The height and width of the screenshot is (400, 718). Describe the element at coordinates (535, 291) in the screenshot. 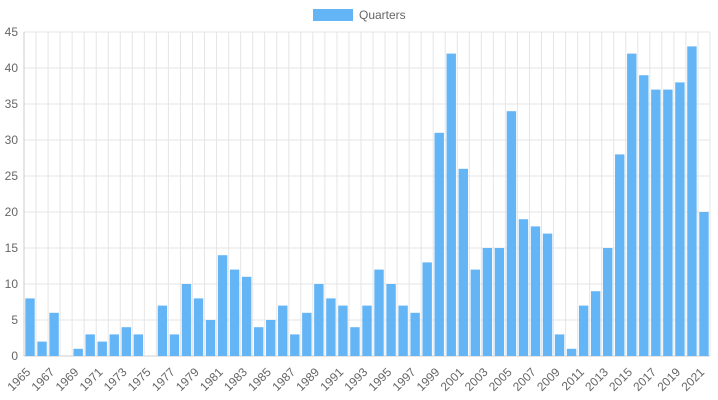

I see `bar-2007` at that location.